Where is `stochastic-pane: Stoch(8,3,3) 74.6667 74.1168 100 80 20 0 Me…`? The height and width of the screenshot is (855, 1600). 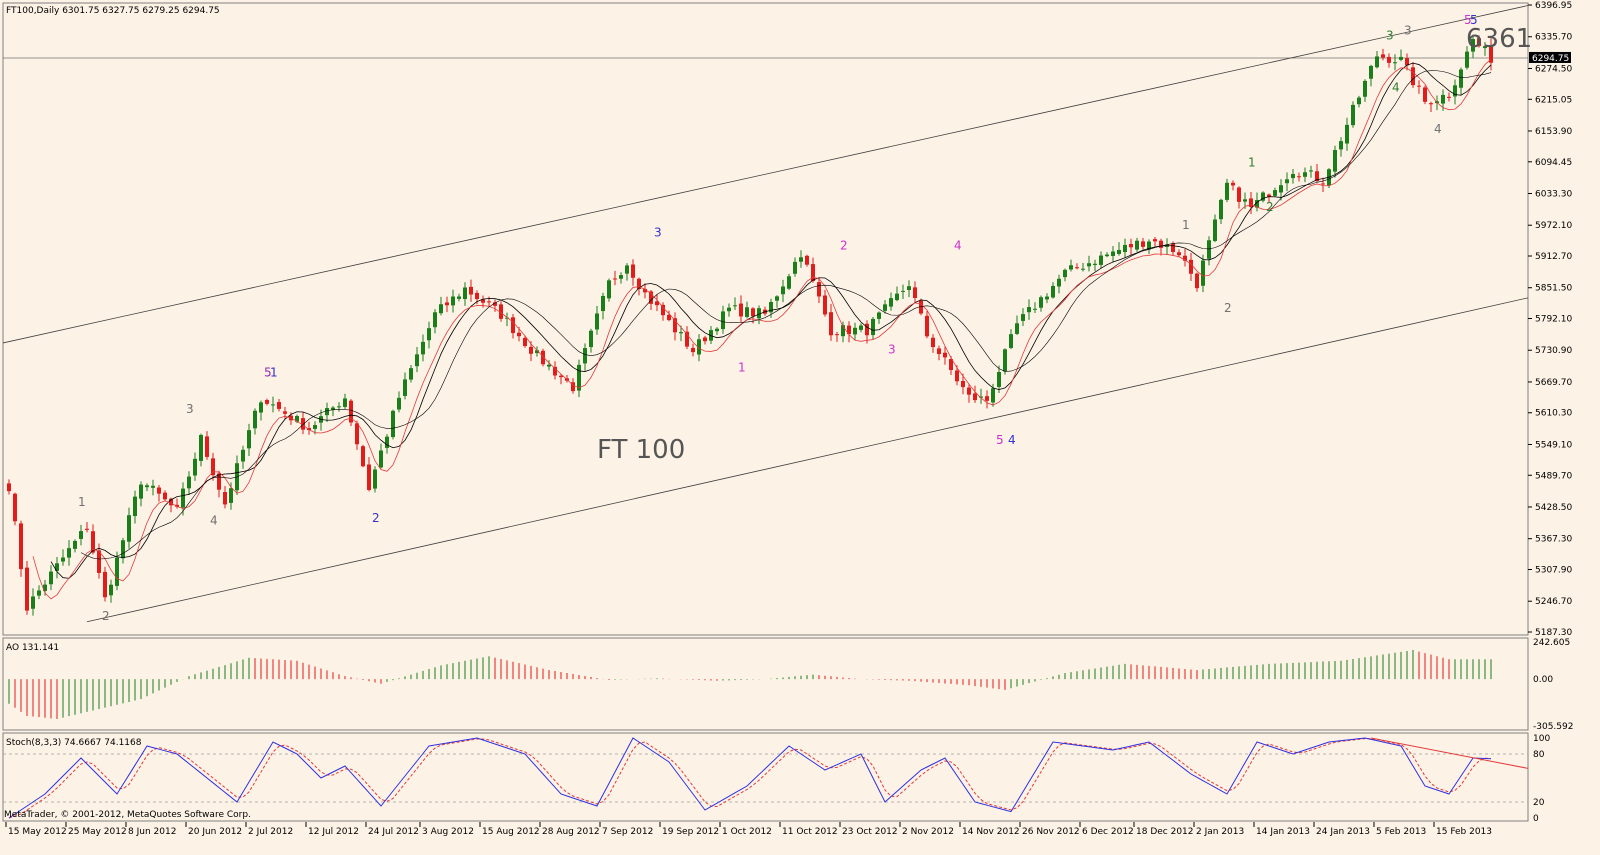 stochastic-pane: Stoch(8,3,3) 74.6667 74.1168 100 80 20 0 Me… is located at coordinates (776, 778).